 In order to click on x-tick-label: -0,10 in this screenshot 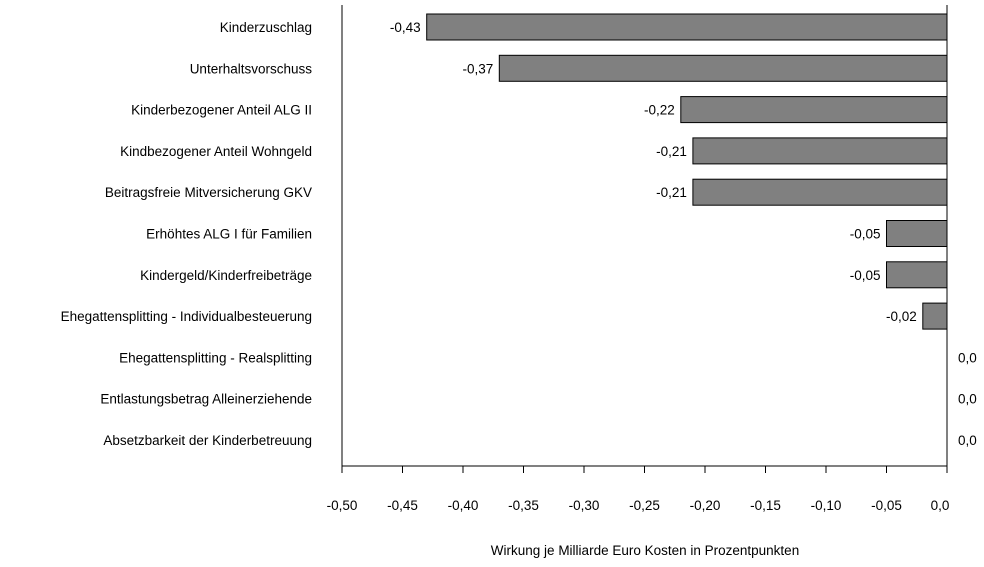, I will do `click(826, 505)`.